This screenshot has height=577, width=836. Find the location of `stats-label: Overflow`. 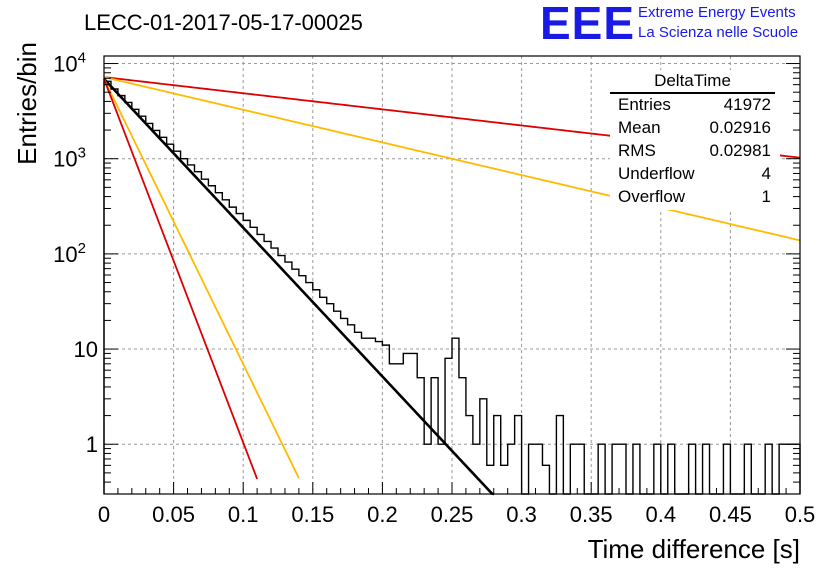

stats-label: Overflow is located at coordinates (652, 196).